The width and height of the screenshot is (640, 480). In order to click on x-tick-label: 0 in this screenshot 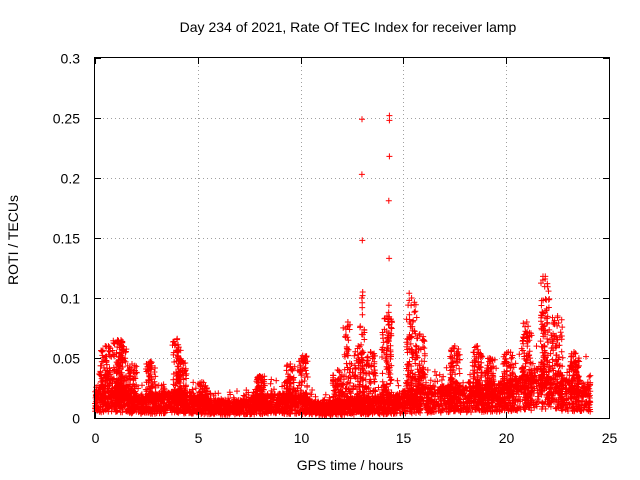, I will do `click(96, 438)`.